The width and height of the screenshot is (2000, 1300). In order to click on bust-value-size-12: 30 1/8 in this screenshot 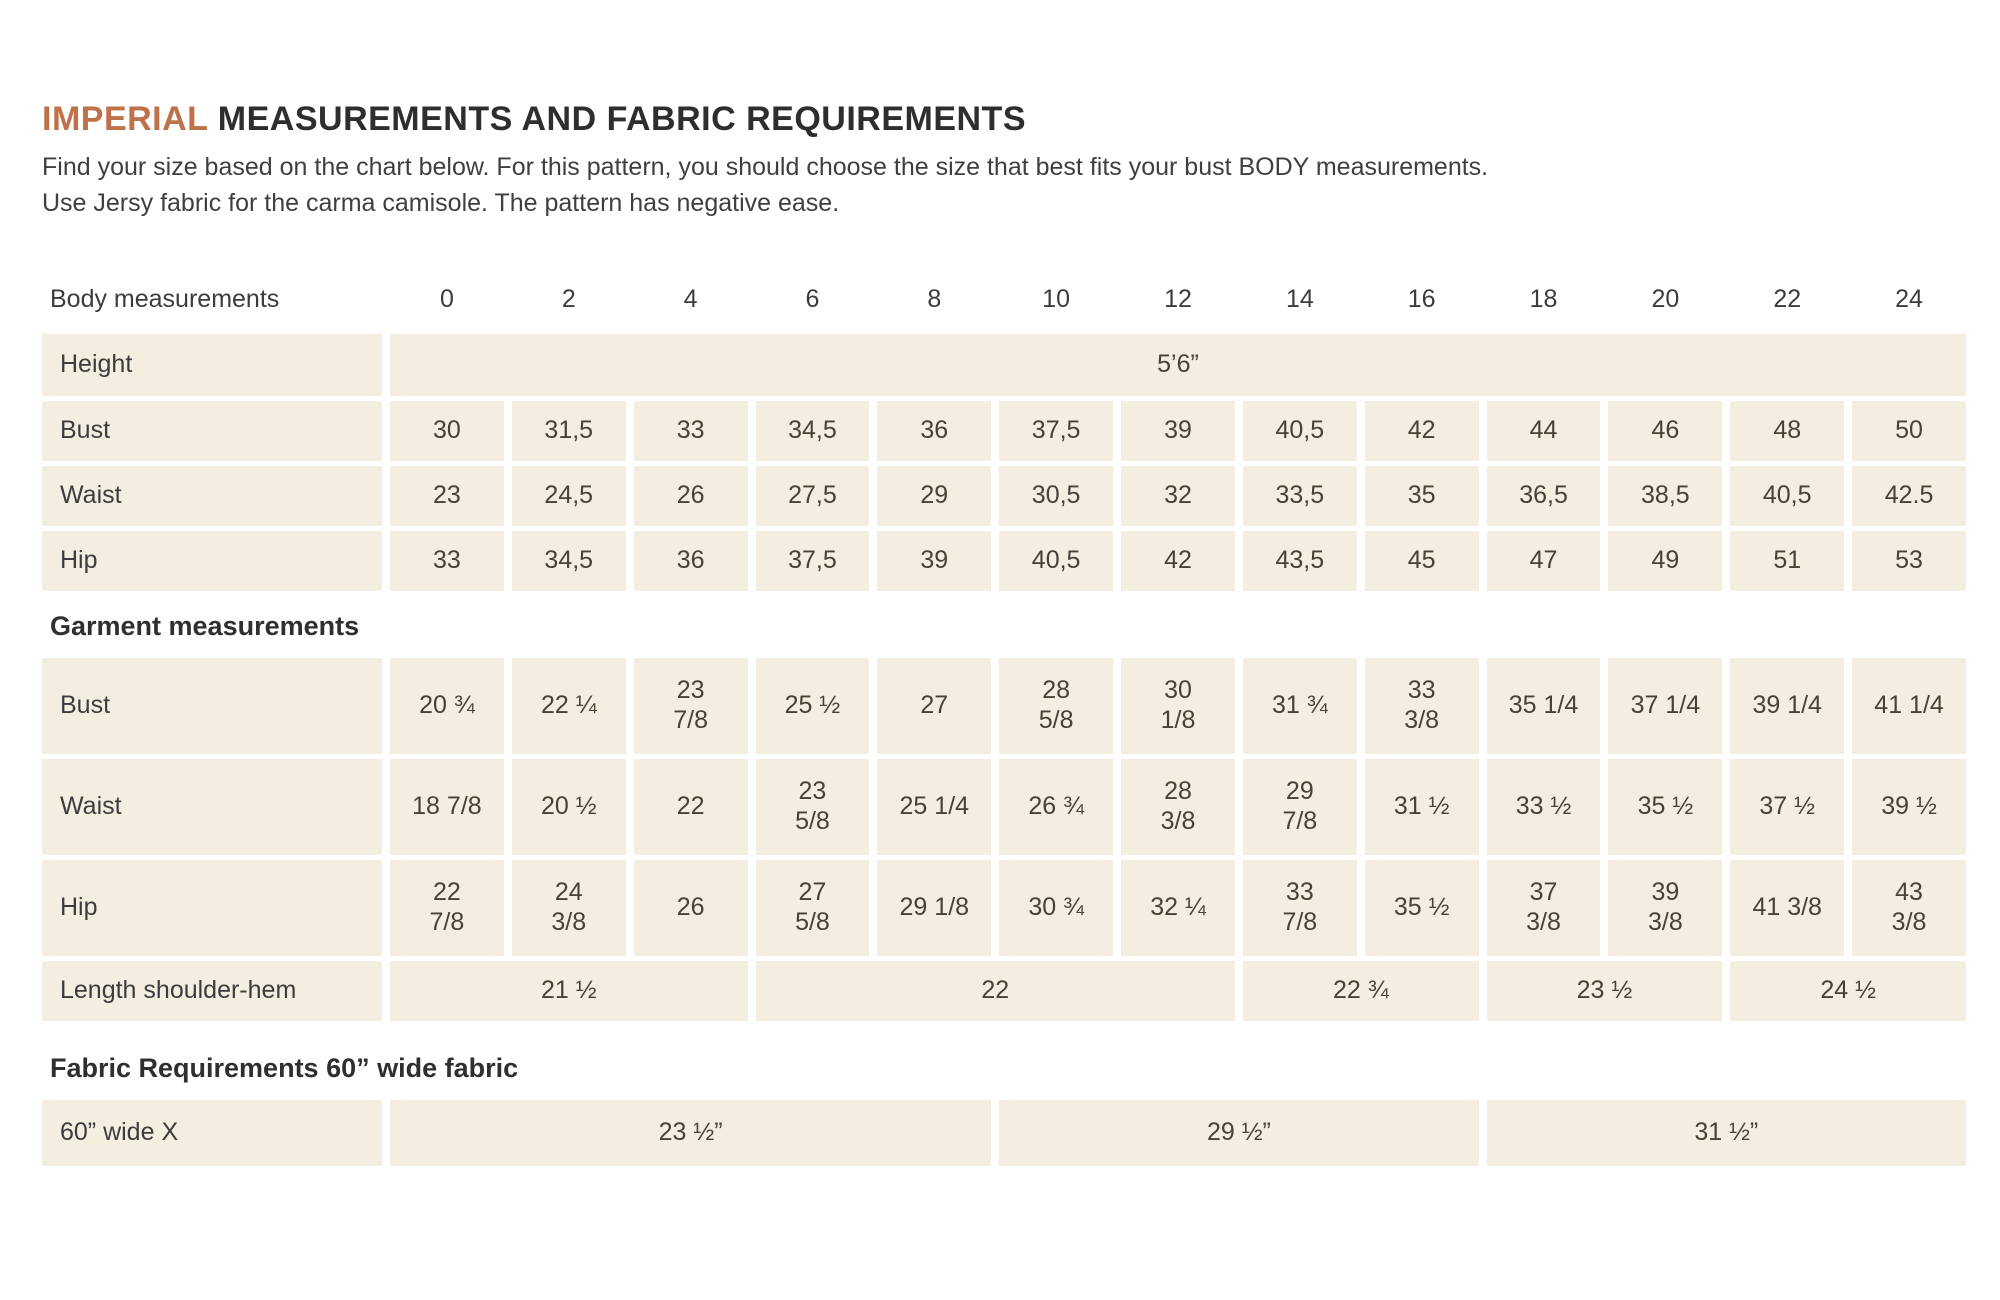, I will do `click(1178, 705)`.